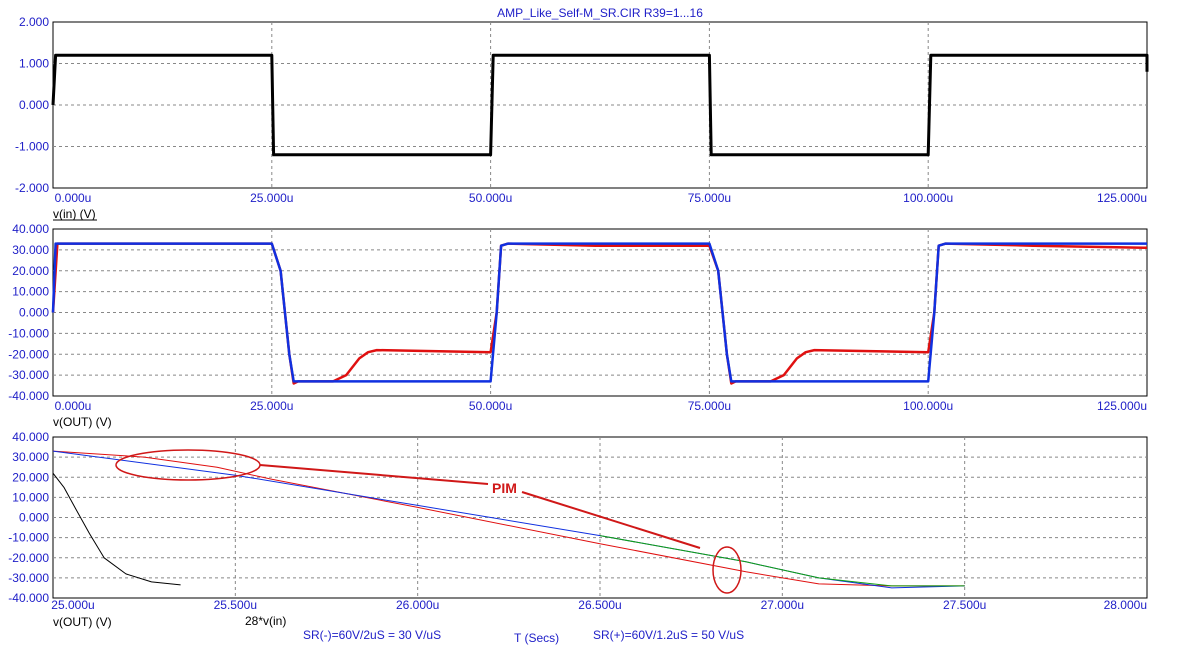  I want to click on x-axis-label: T (Secs), so click(536, 638).